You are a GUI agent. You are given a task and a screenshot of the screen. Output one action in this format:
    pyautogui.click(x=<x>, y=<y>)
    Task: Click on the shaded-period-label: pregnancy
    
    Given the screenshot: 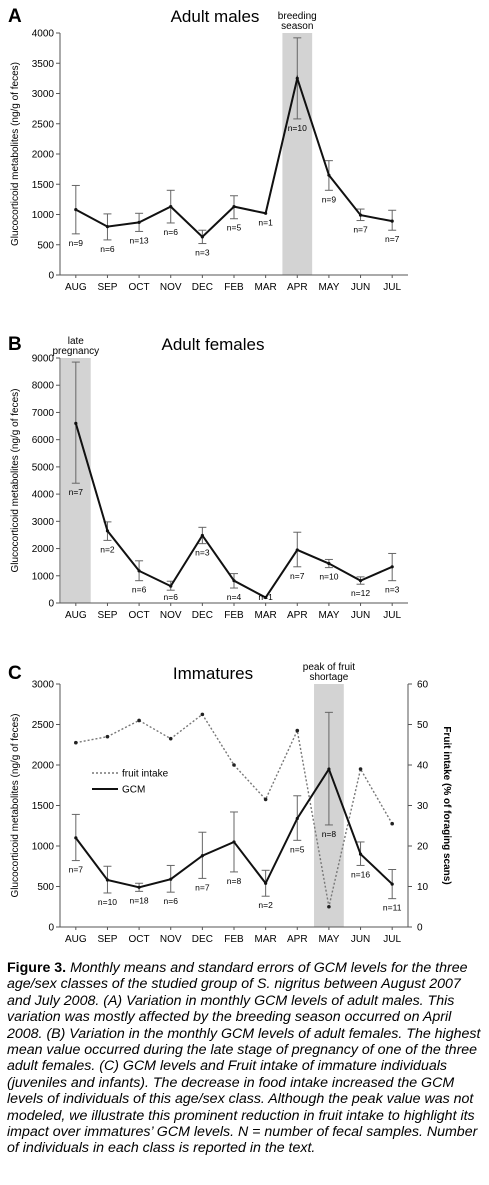 What is the action you would take?
    pyautogui.click(x=75, y=351)
    